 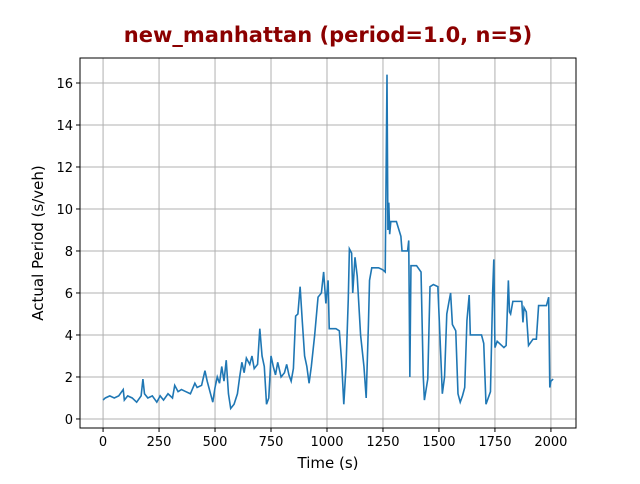 I want to click on x-tick-label: 1250, so click(x=382, y=442).